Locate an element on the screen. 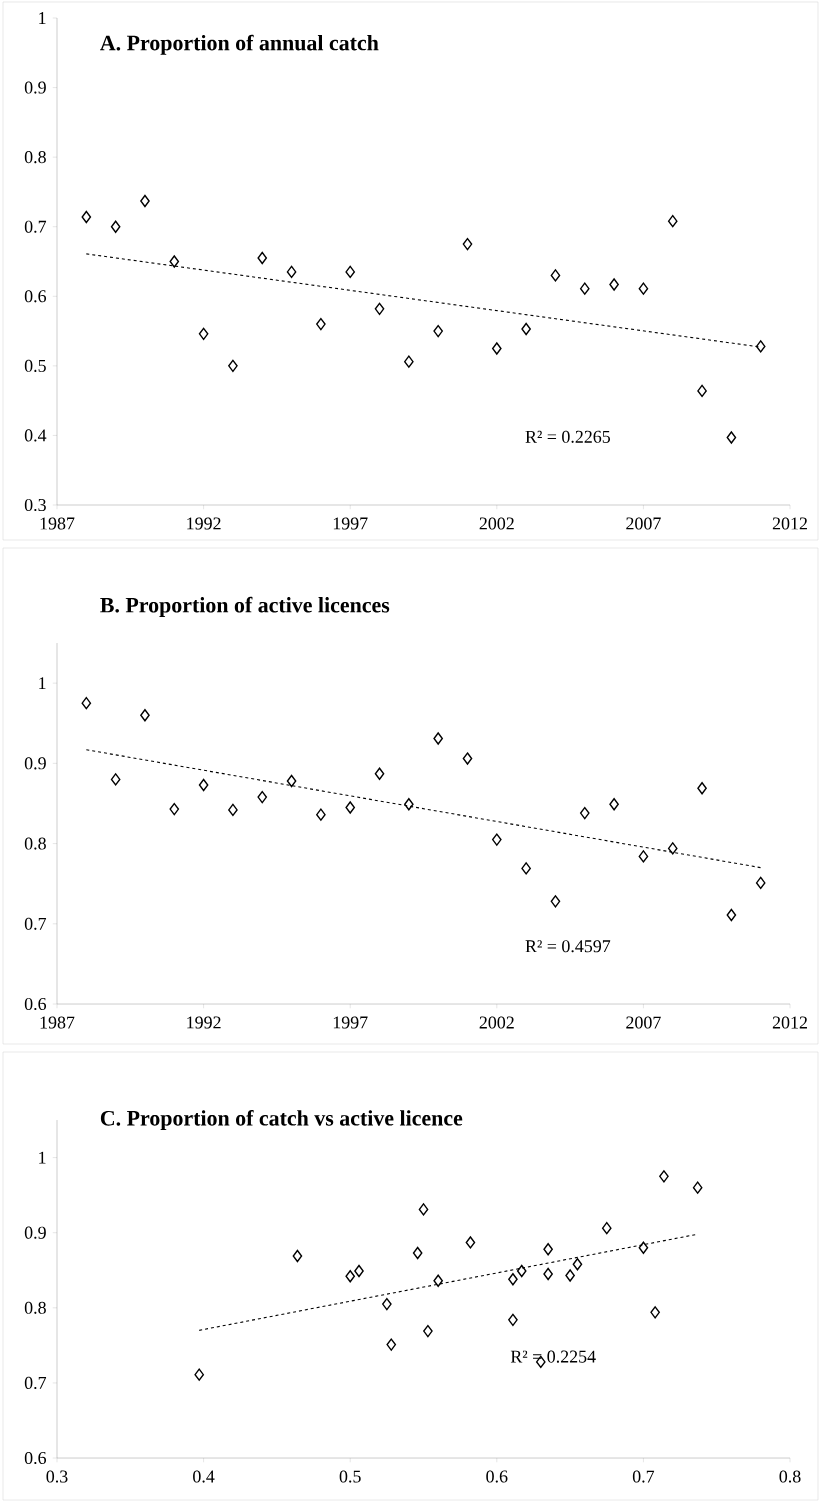  y-tick-label: 0.4 is located at coordinates (35, 435).